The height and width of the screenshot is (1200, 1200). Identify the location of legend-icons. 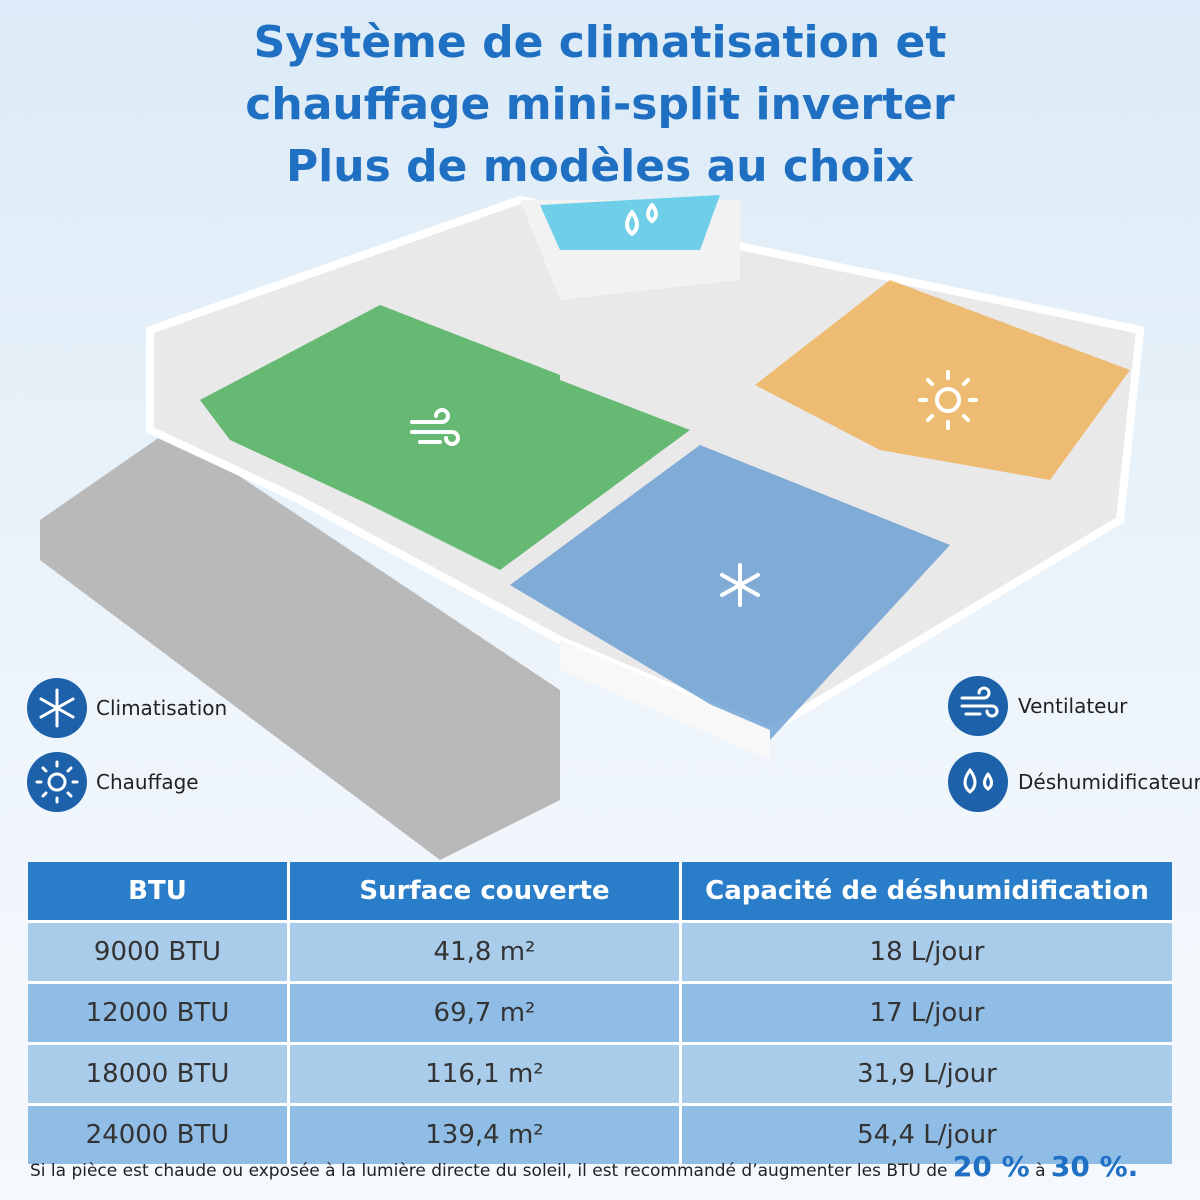
(517, 744).